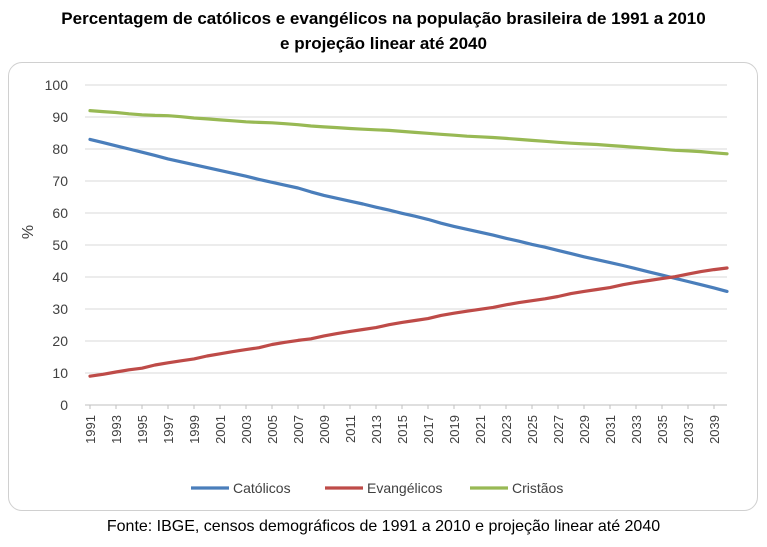 The width and height of the screenshot is (767, 547). Describe the element at coordinates (60, 277) in the screenshot. I see `y-tick-label: 40` at that location.